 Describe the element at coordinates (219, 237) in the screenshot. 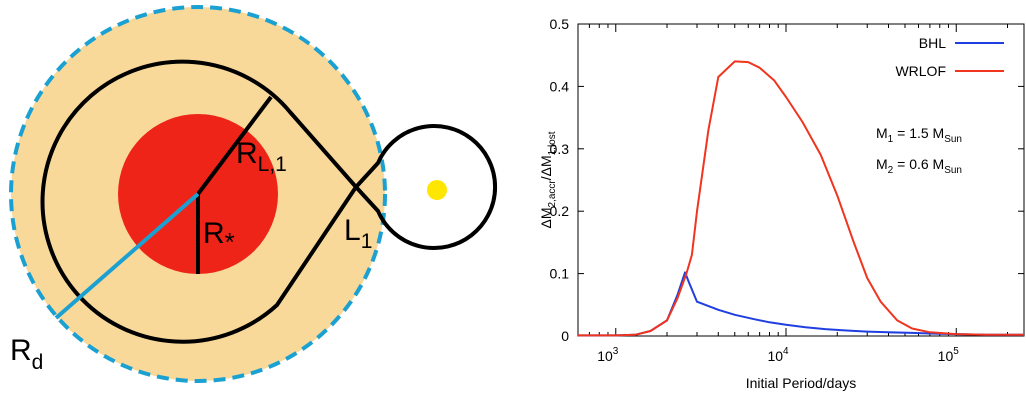

I see `star-radius-label: R*` at that location.